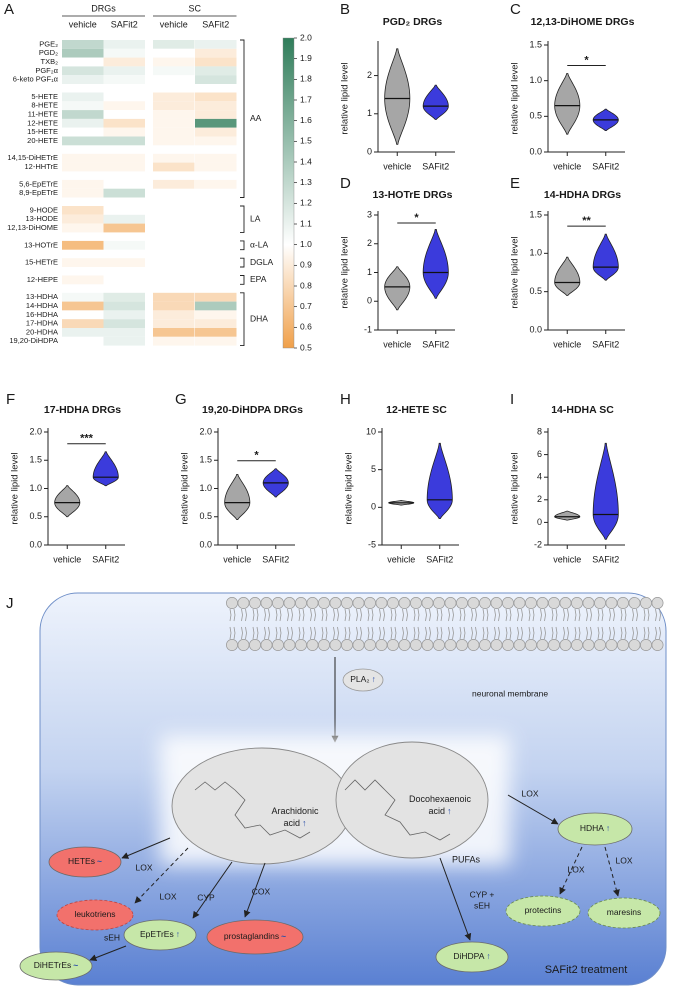 Image resolution: width=677 pixels, height=996 pixels. Describe the element at coordinates (306, 37) in the screenshot. I see `colorbar-tick-label: 2.0` at that location.